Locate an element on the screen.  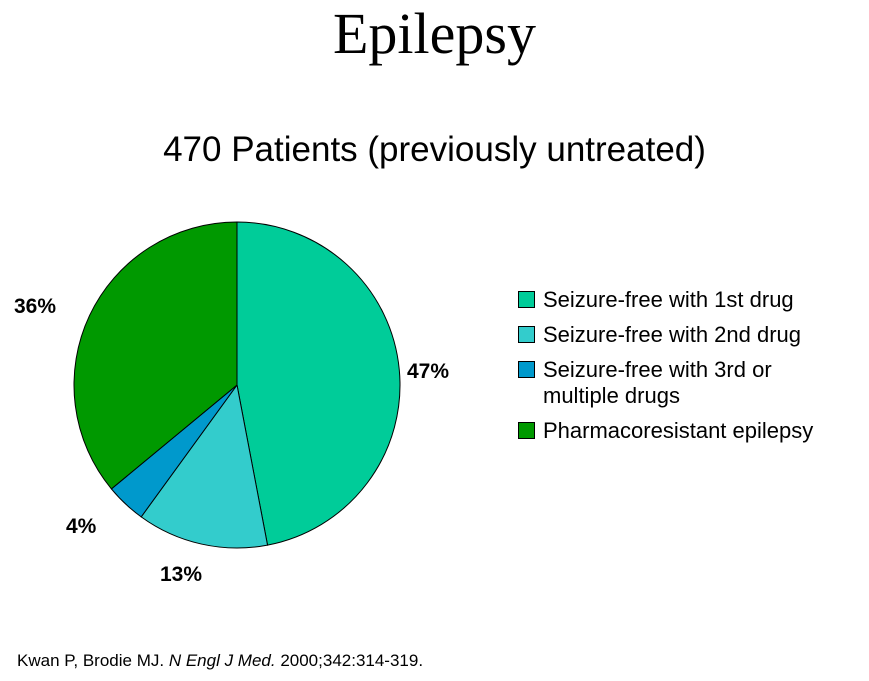
legend-item: Seizure-free with 1st drug is located at coordinates (685, 300).